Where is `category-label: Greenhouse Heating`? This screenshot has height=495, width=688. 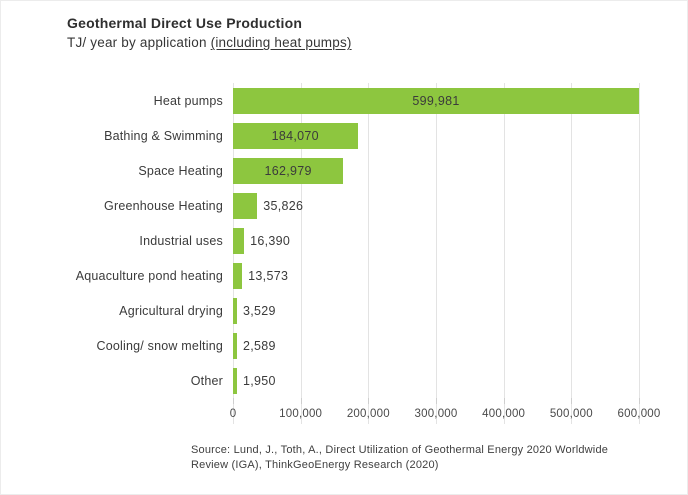
category-label: Greenhouse Heating is located at coordinates (163, 205).